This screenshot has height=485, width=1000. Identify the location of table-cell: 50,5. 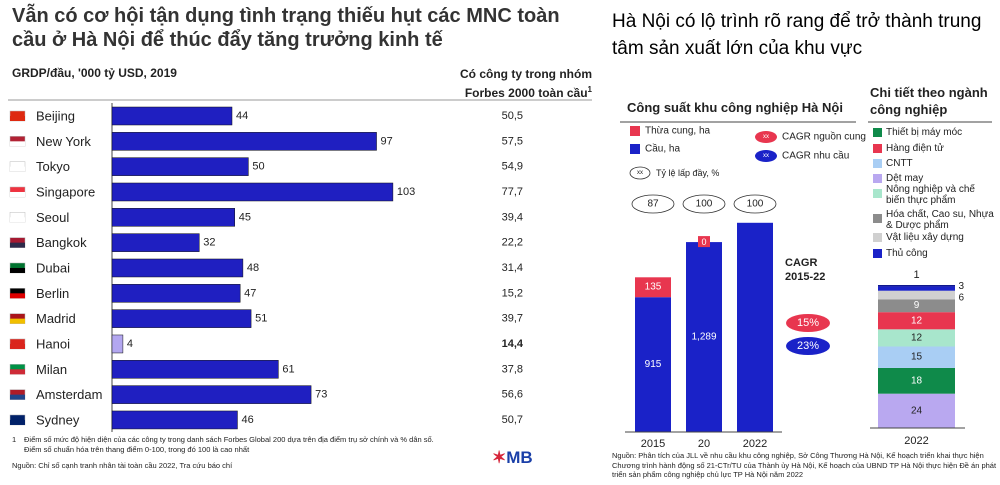
(512, 116).